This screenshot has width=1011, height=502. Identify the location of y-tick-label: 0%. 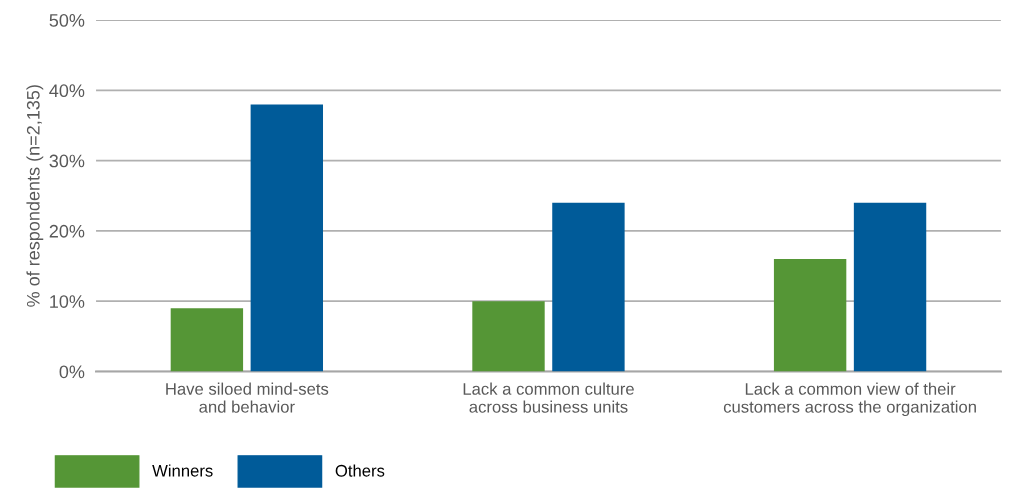
(72, 372).